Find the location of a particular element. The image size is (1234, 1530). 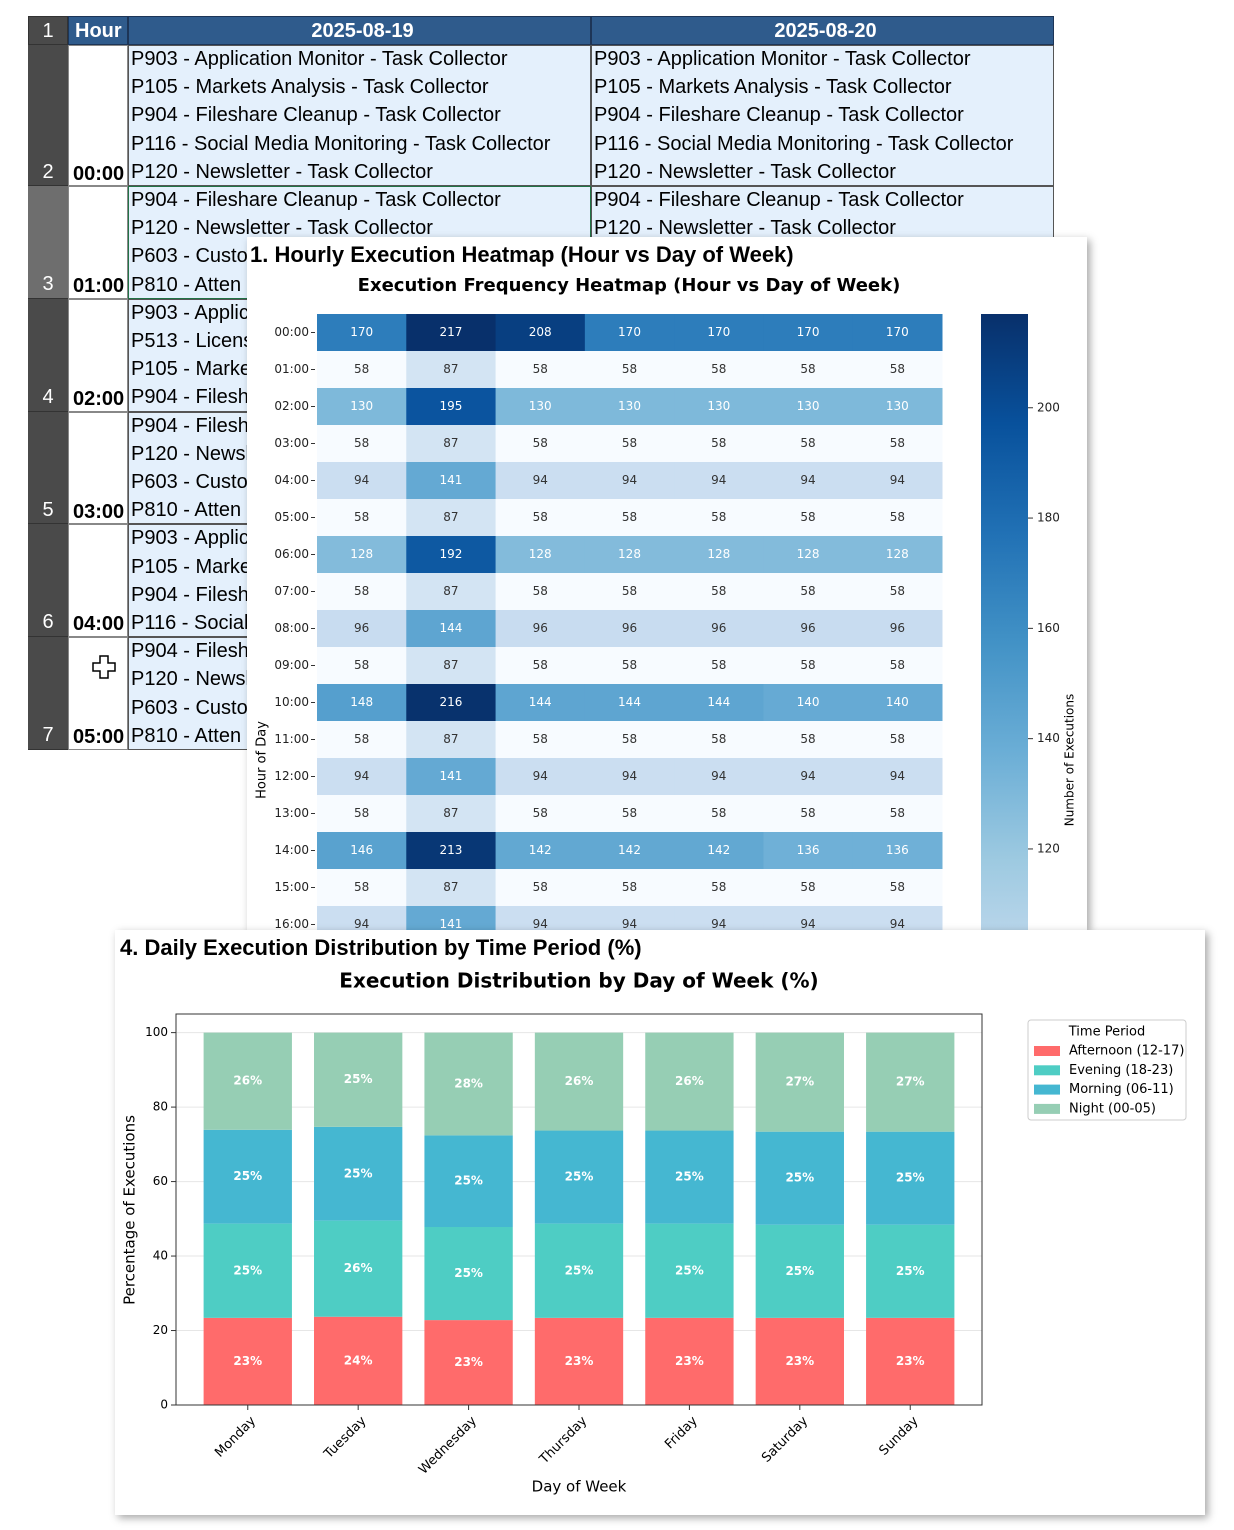

cell-text: P903 - Applic is located at coordinates (190, 538).